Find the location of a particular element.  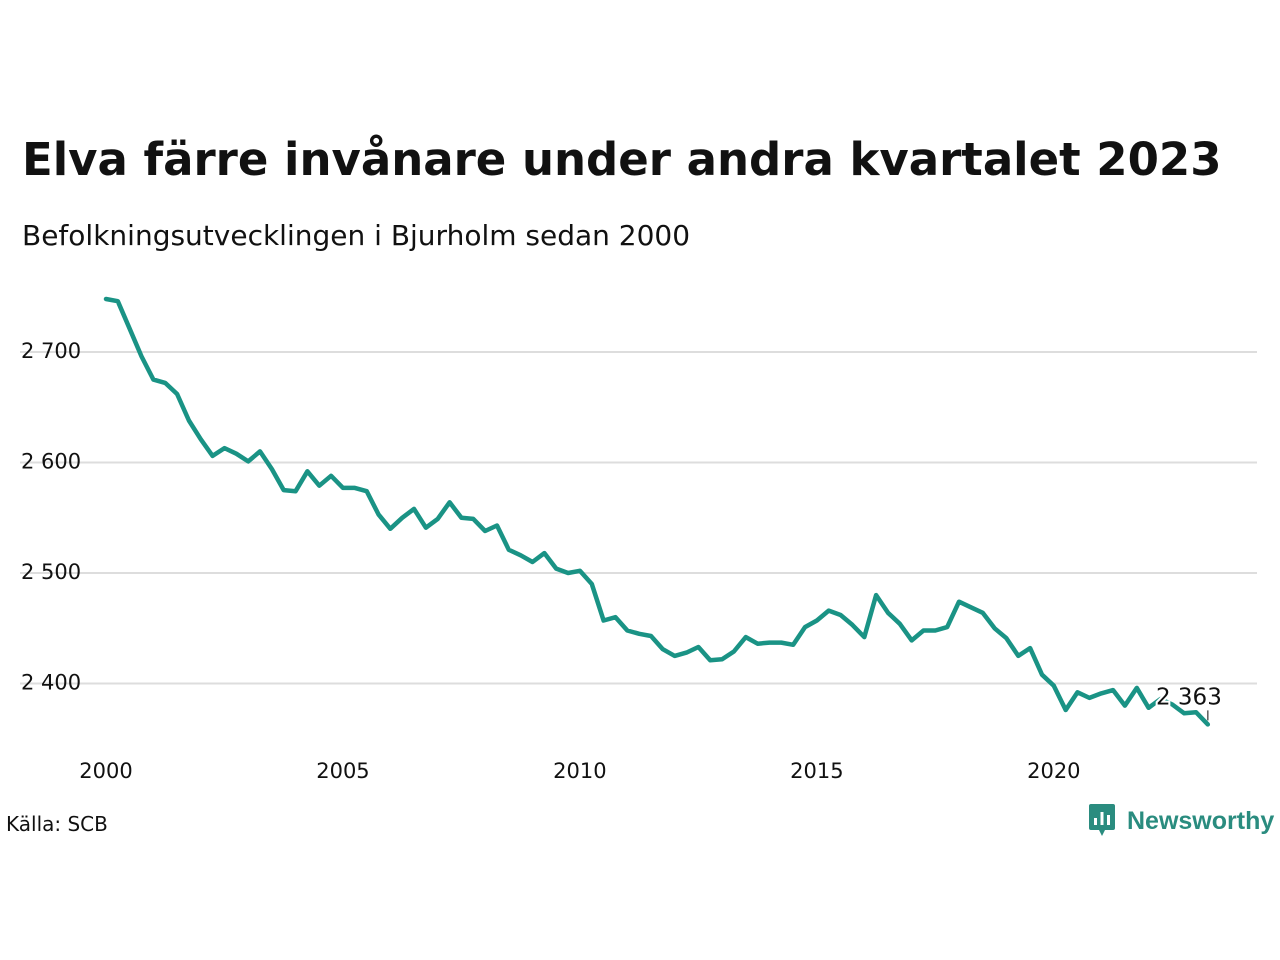

x-tick-label: 2005 is located at coordinates (342, 771).